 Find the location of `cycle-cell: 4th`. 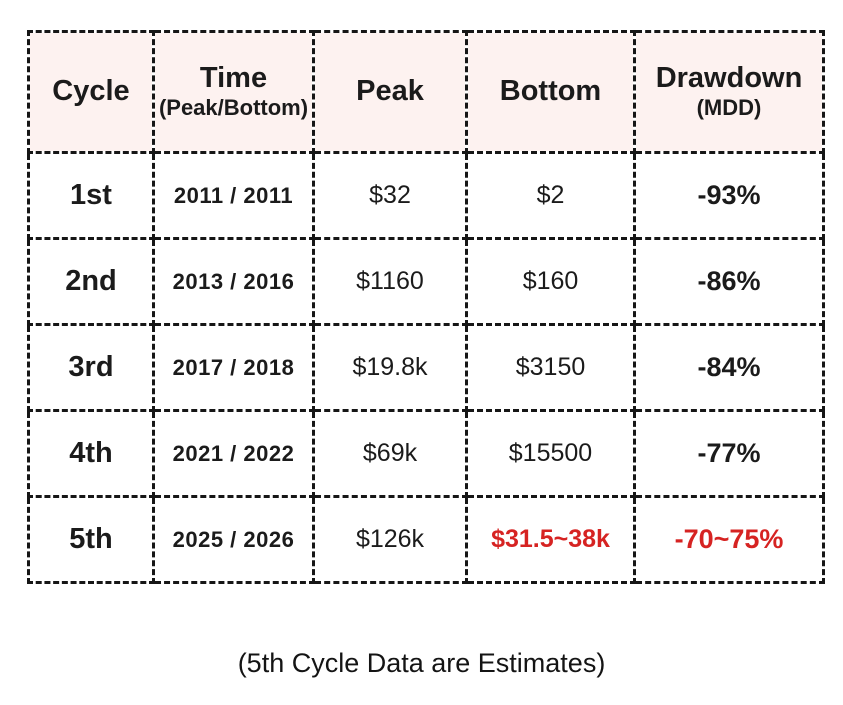

cycle-cell: 4th is located at coordinates (91, 453).